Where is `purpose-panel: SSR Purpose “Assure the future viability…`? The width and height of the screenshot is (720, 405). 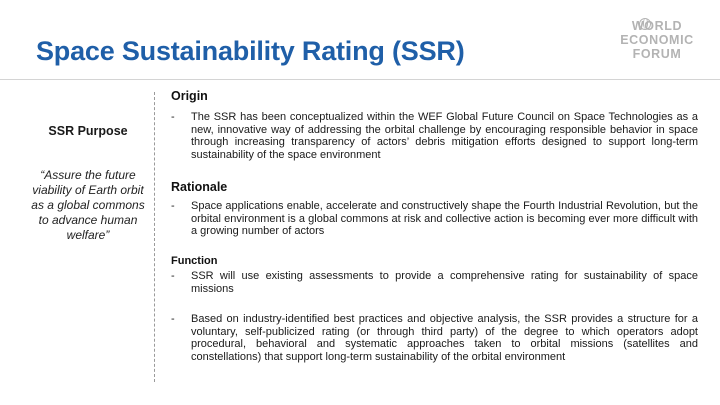
purpose-panel: SSR Purpose “Assure the future viability… is located at coordinates (88, 183).